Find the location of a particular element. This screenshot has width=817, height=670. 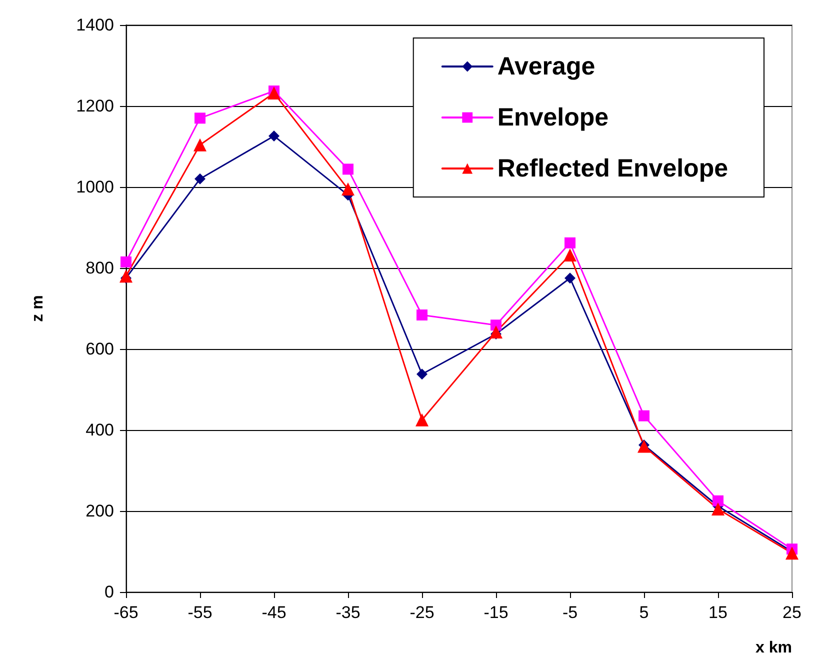

x-tick-label: 5 is located at coordinates (644, 612).